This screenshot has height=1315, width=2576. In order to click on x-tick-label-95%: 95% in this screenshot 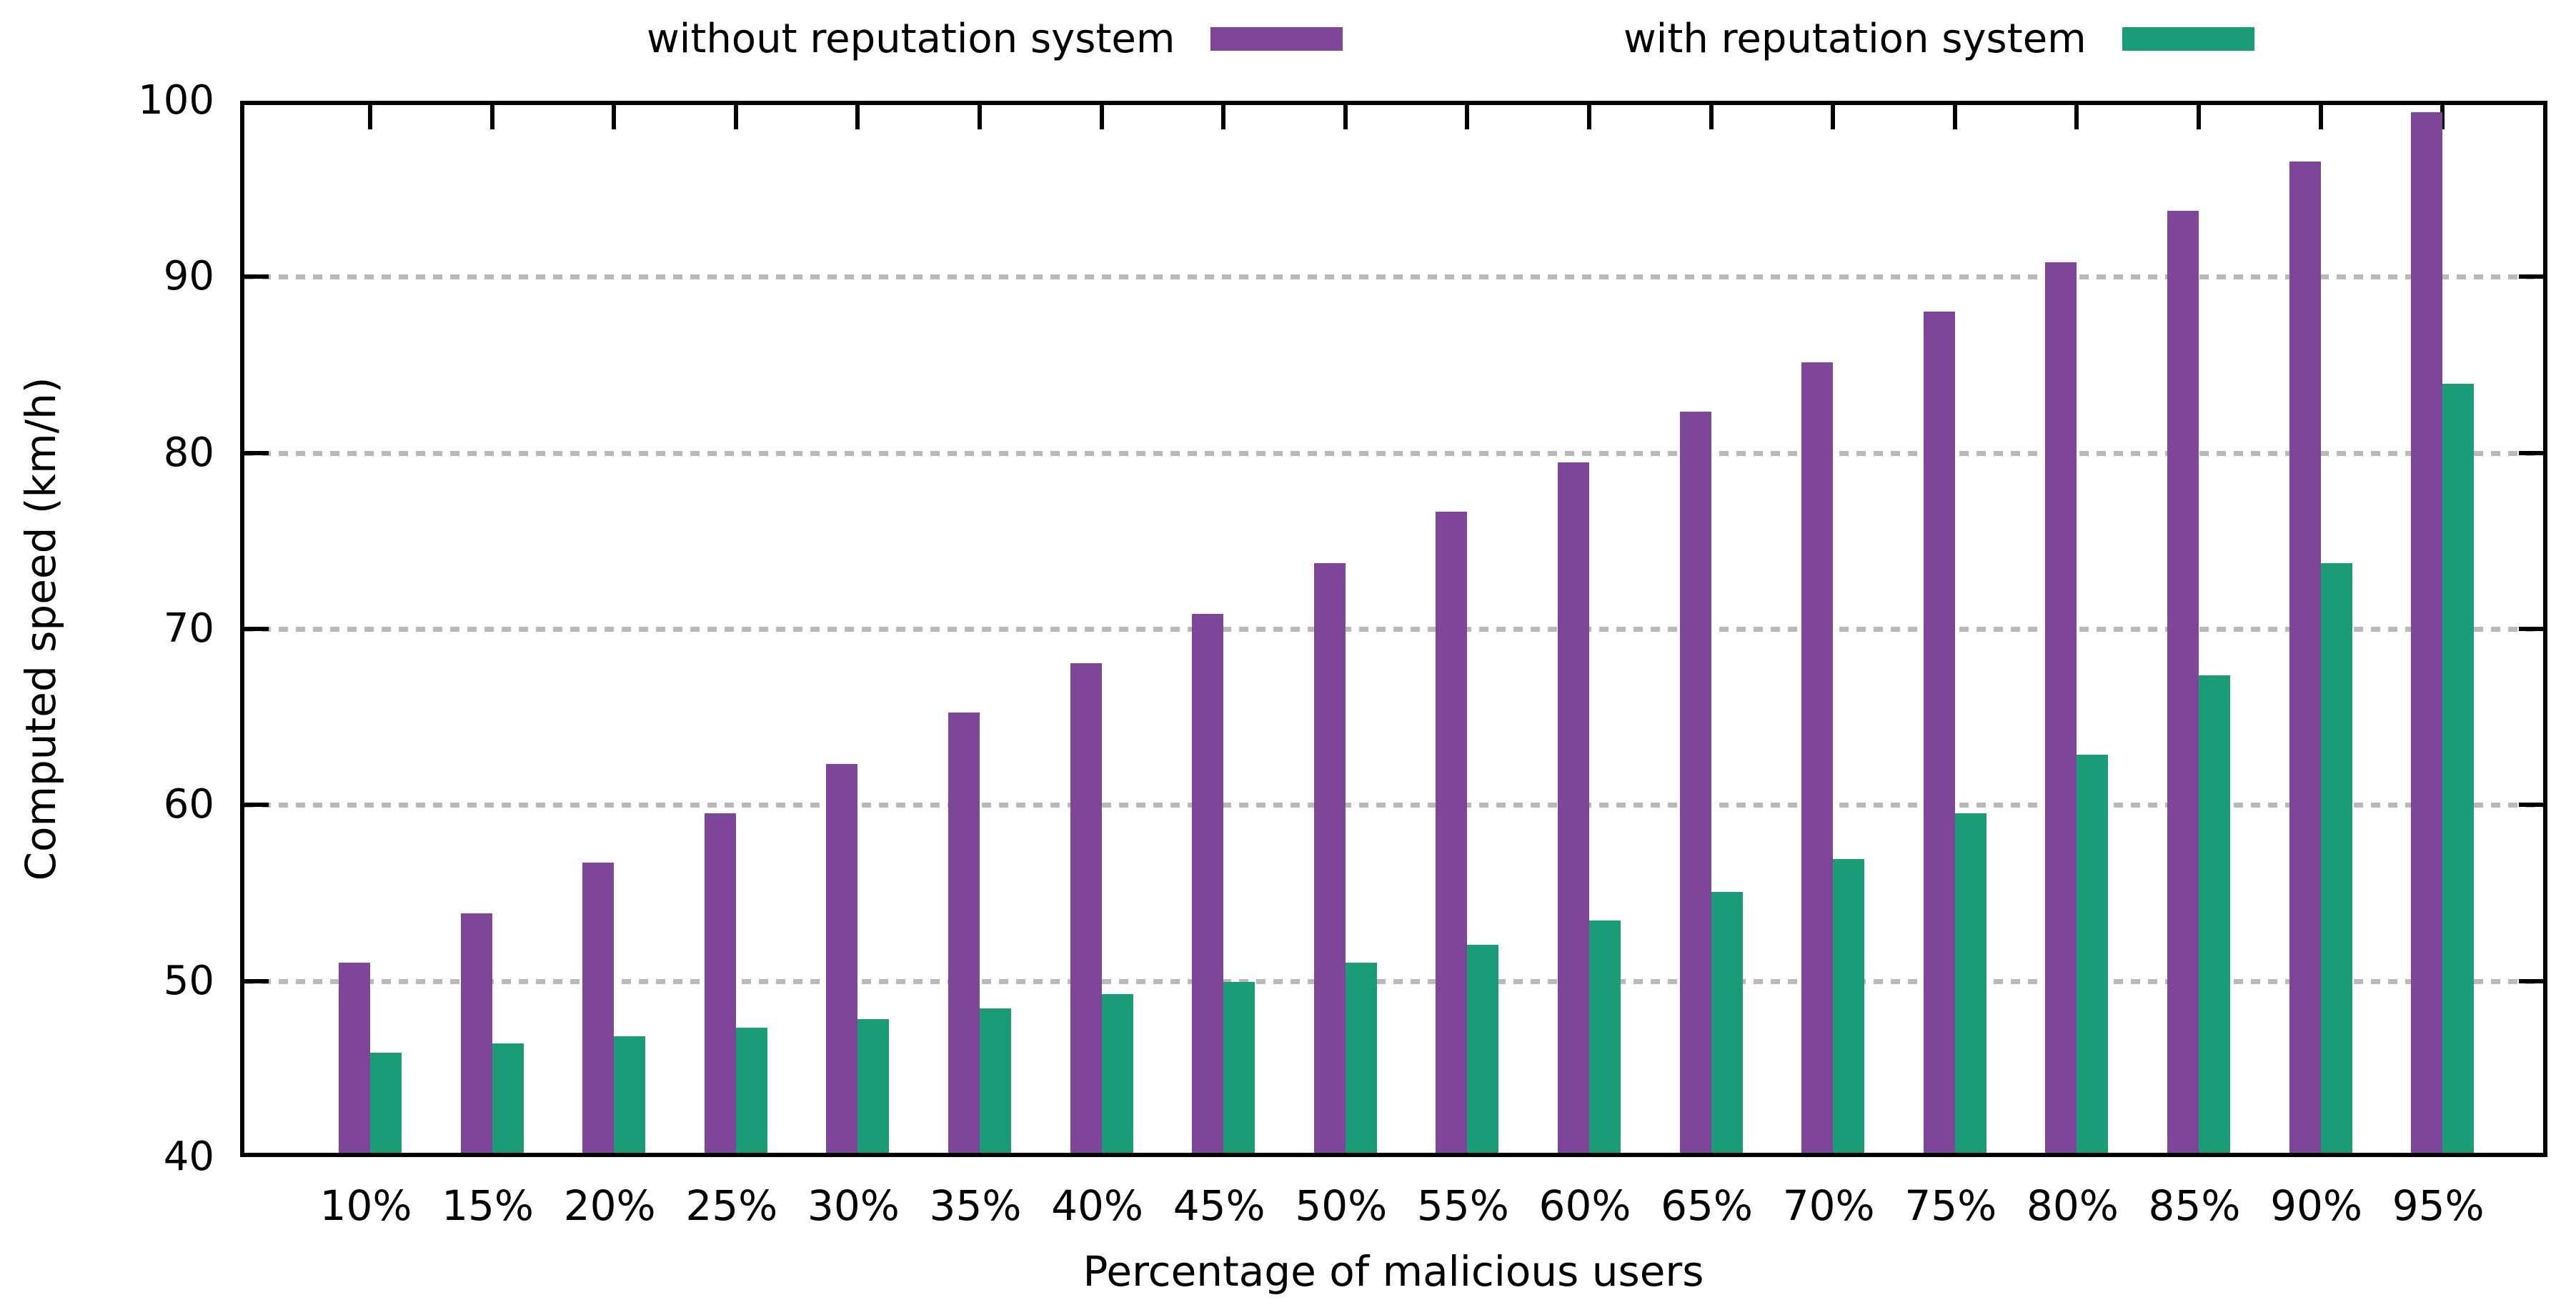, I will do `click(2438, 1205)`.